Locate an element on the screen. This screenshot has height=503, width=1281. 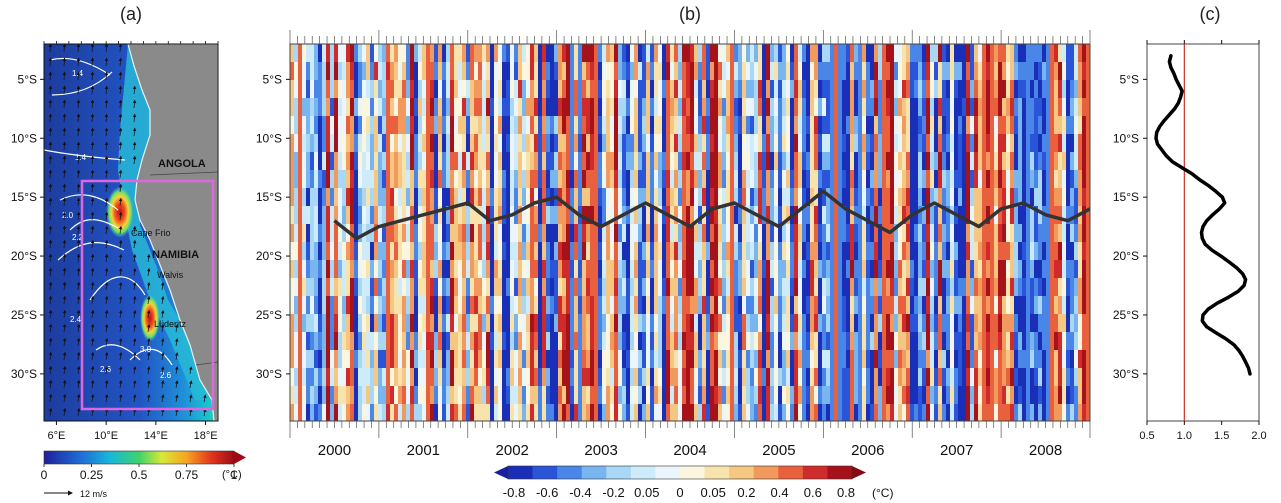
profile-panel: 5°S10°S15°S20°S25°S30°S0.5 1.0 1.5 2.0 is located at coordinates (1190, 241).